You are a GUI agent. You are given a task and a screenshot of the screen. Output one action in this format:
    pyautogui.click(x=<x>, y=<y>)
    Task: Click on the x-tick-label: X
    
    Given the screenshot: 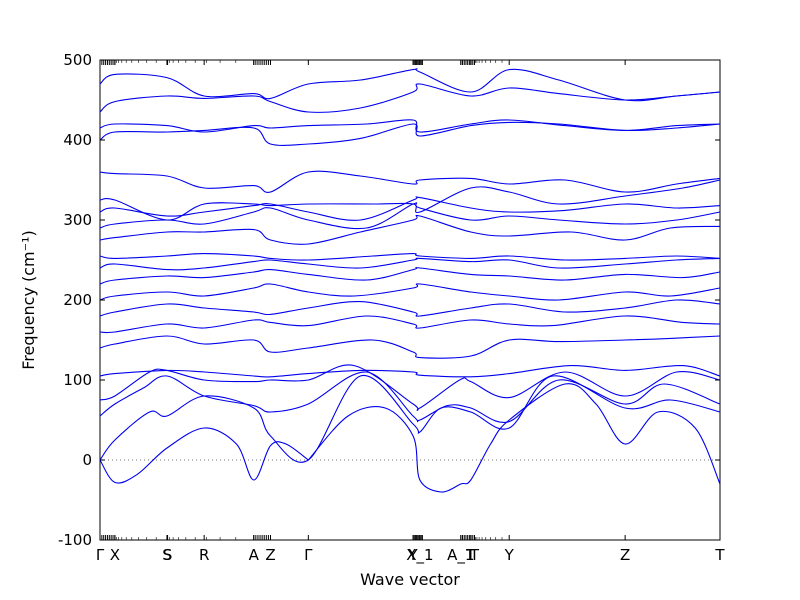 What is the action you would take?
    pyautogui.click(x=115, y=555)
    